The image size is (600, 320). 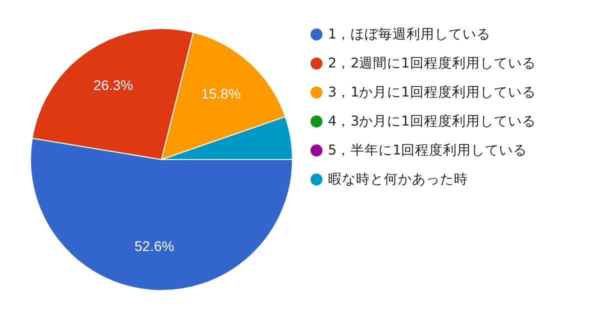 I want to click on legend-label: 1，ほぼ毎週利用している, so click(x=409, y=34).